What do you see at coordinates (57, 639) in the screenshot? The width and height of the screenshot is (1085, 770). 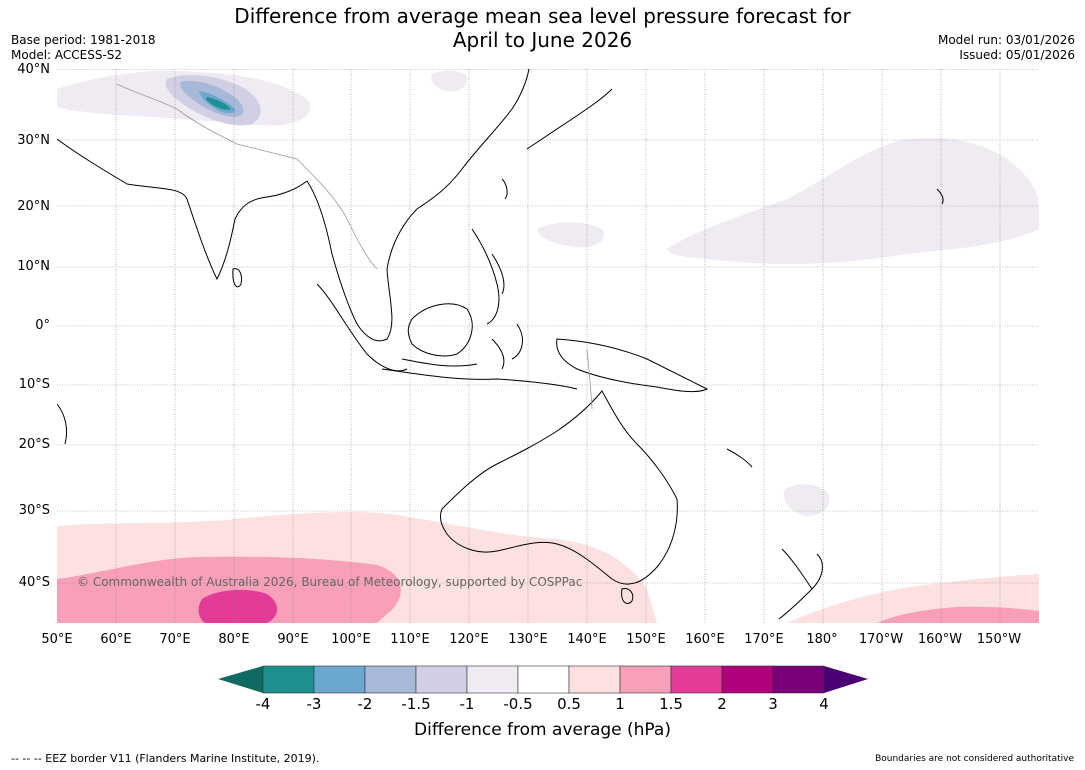 I see `lon-label-50e: 50°E` at bounding box center [57, 639].